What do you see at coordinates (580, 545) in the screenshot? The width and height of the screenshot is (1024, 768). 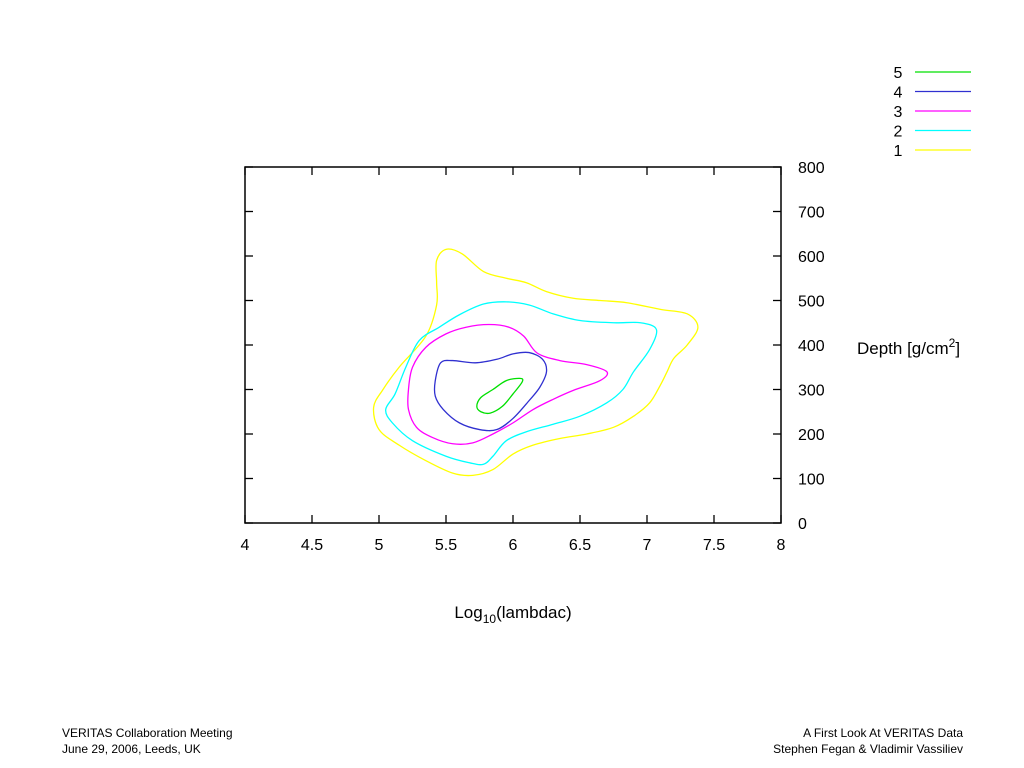 I see `x-tick-label: 6.5` at bounding box center [580, 545].